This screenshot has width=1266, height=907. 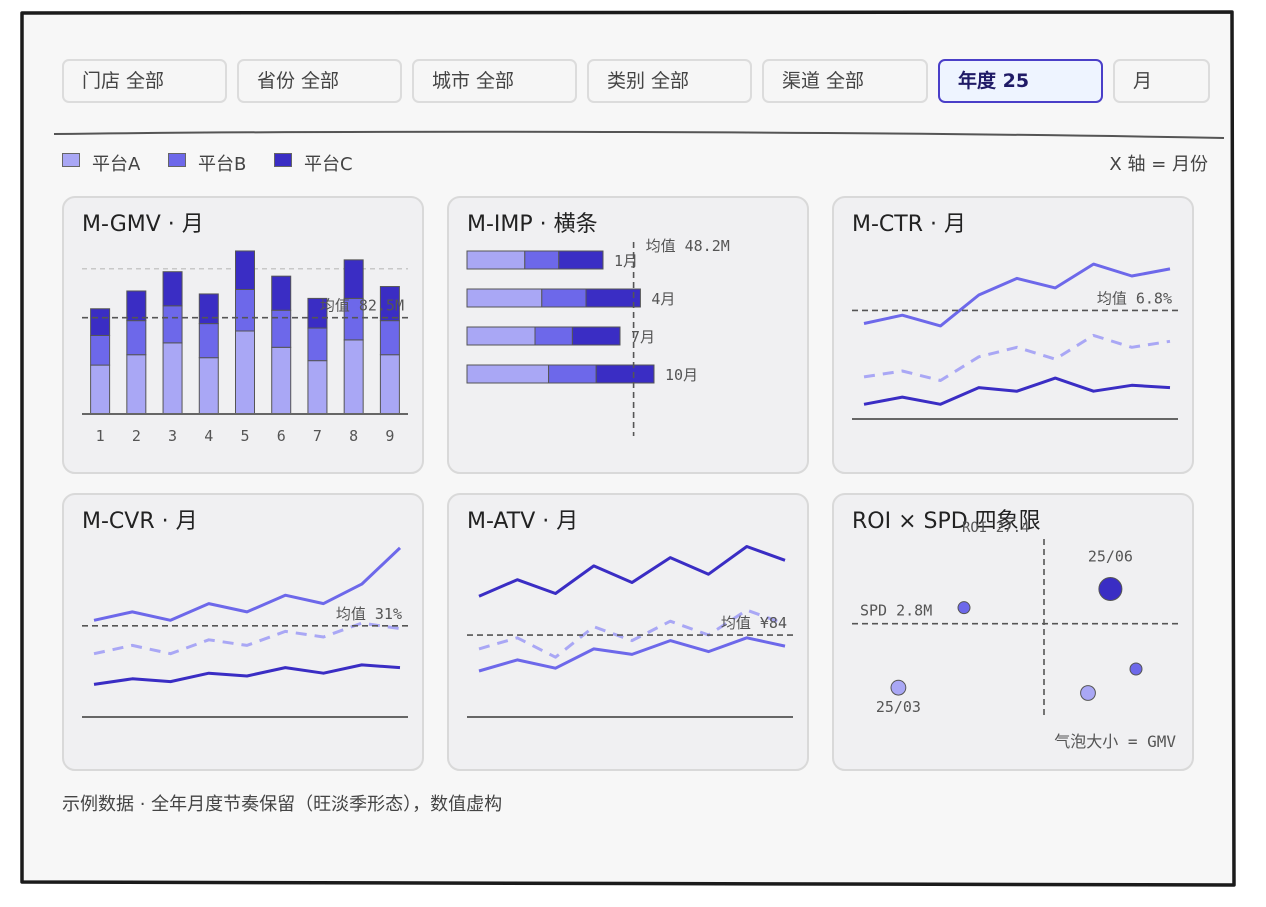 I want to click on x-axis-note: X 轴 = 月份, so click(x=1158, y=164).